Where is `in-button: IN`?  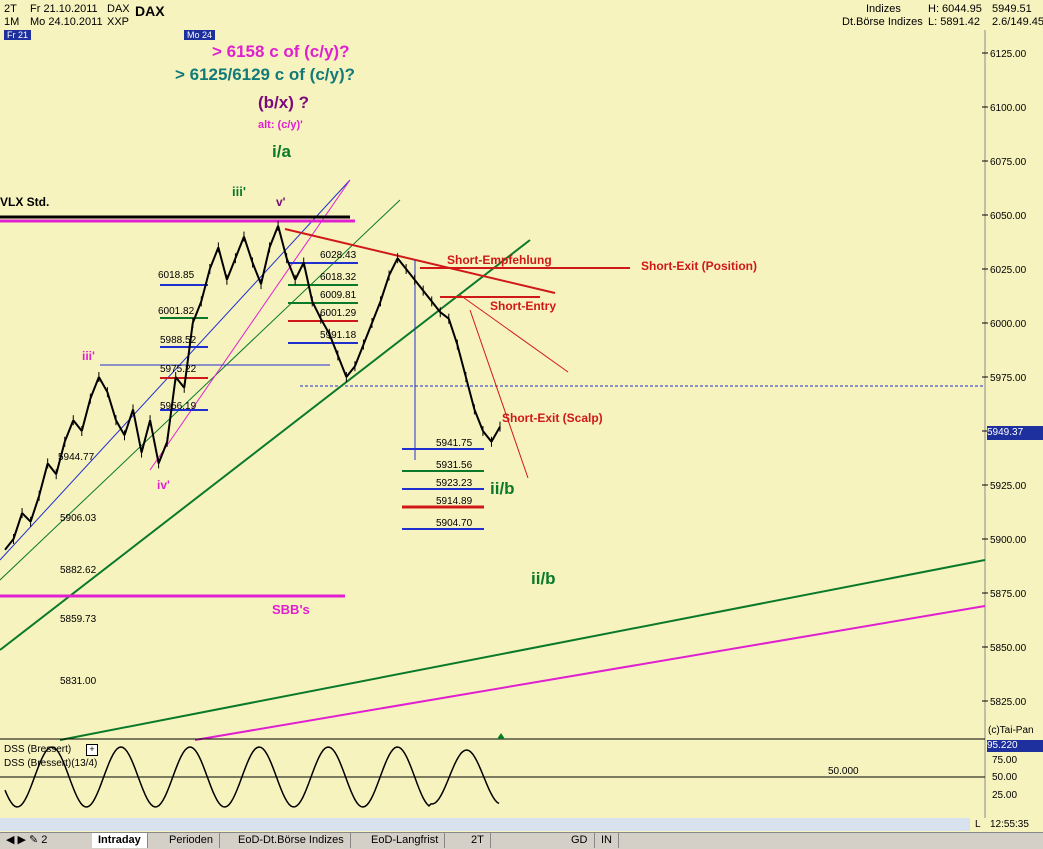 in-button: IN is located at coordinates (607, 840).